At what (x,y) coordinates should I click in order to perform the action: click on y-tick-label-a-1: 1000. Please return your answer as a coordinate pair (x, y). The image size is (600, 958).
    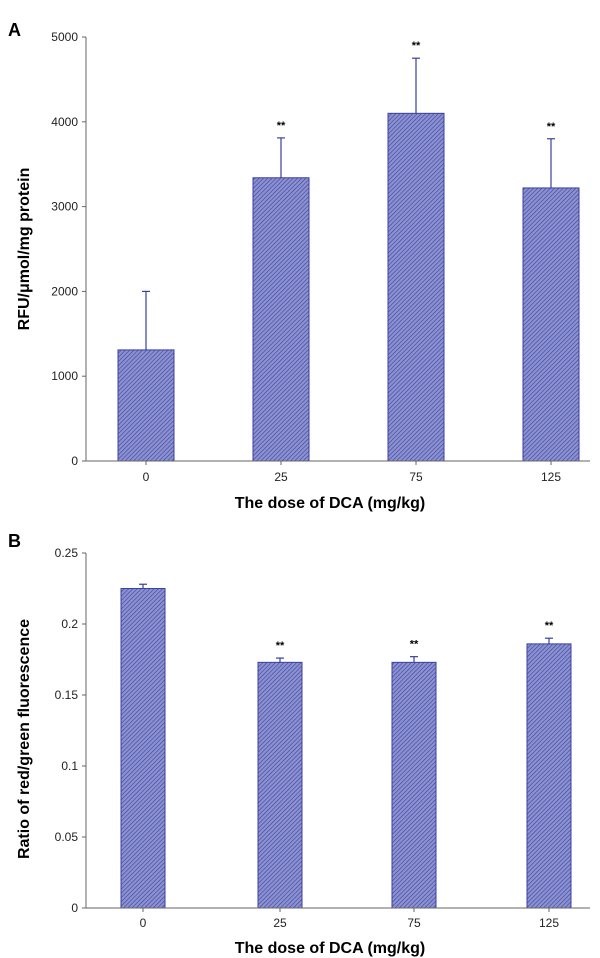
    Looking at the image, I should click on (64, 376).